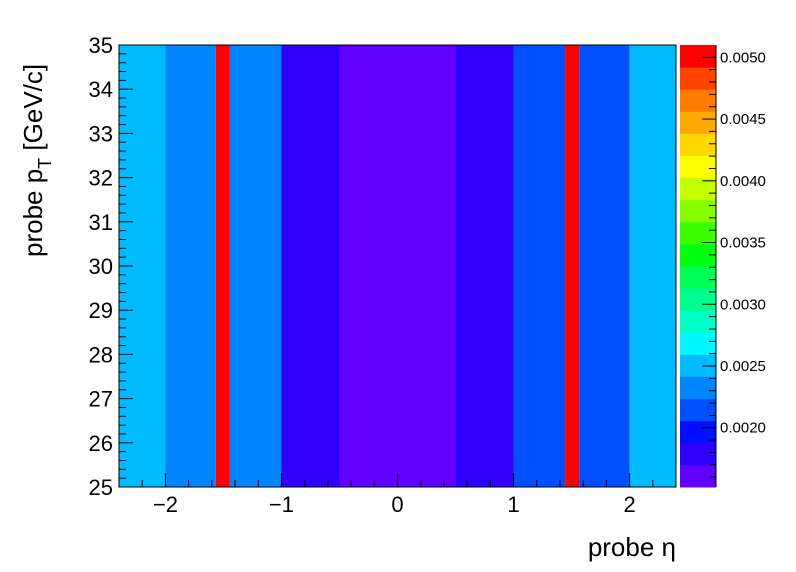 The height and width of the screenshot is (572, 796). What do you see at coordinates (101, 399) in the screenshot?
I see `y-tick-label: 27` at bounding box center [101, 399].